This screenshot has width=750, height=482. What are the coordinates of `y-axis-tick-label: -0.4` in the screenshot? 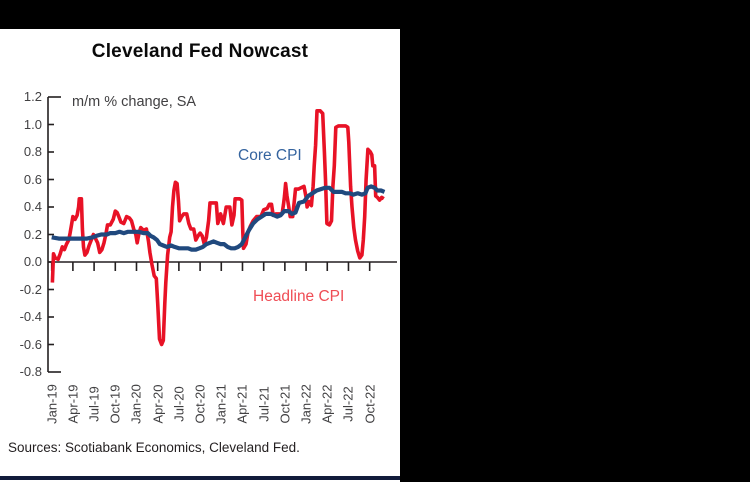 It's located at (30, 316).